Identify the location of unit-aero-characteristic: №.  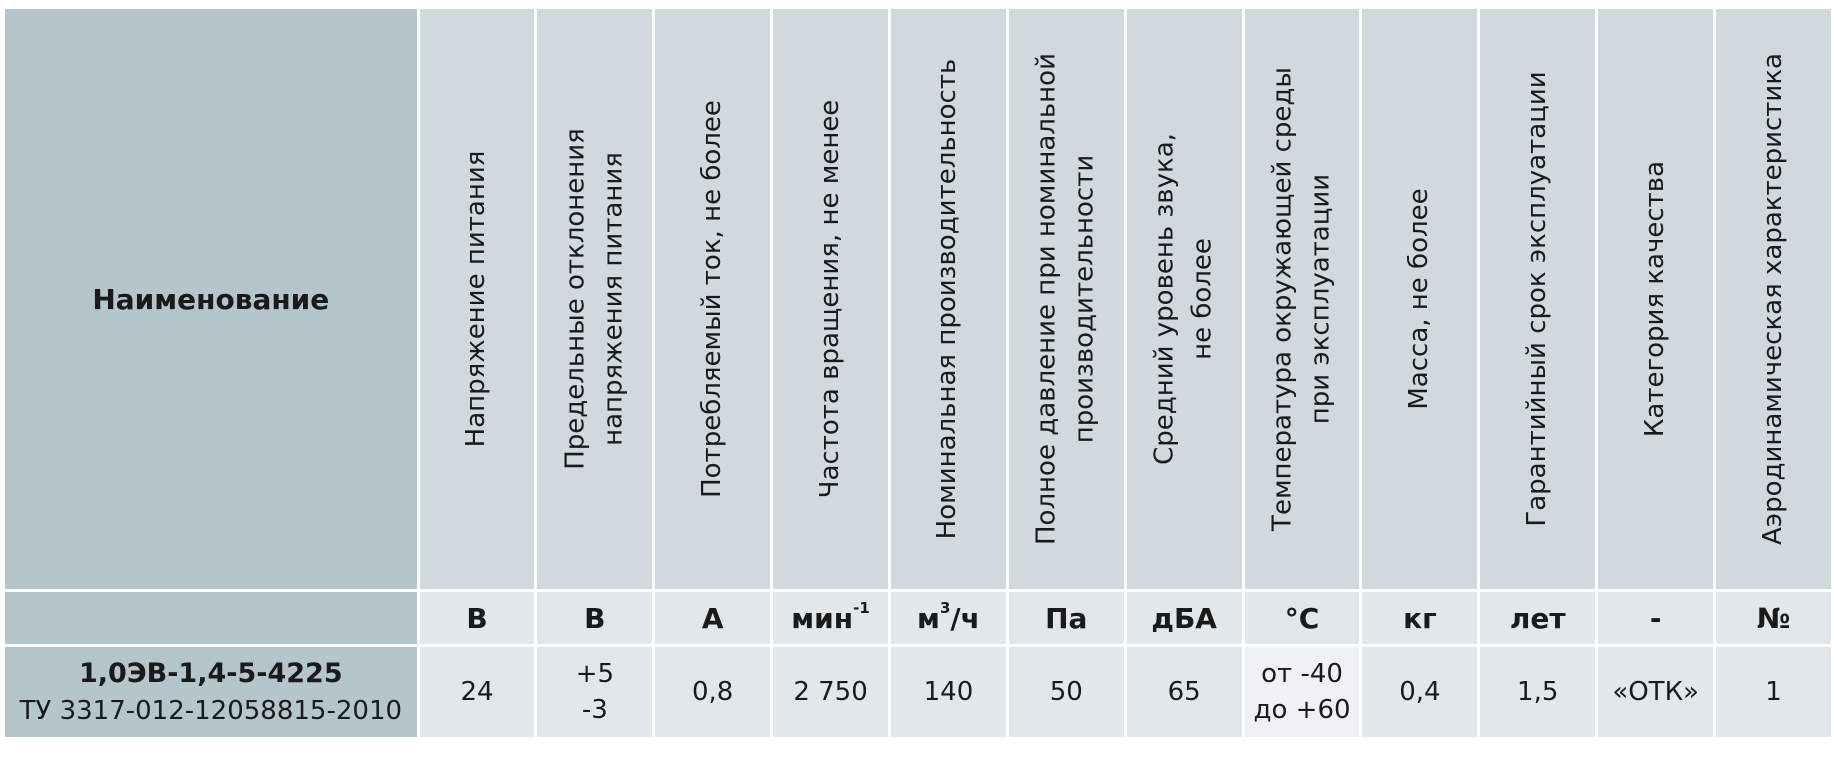
(1773, 618).